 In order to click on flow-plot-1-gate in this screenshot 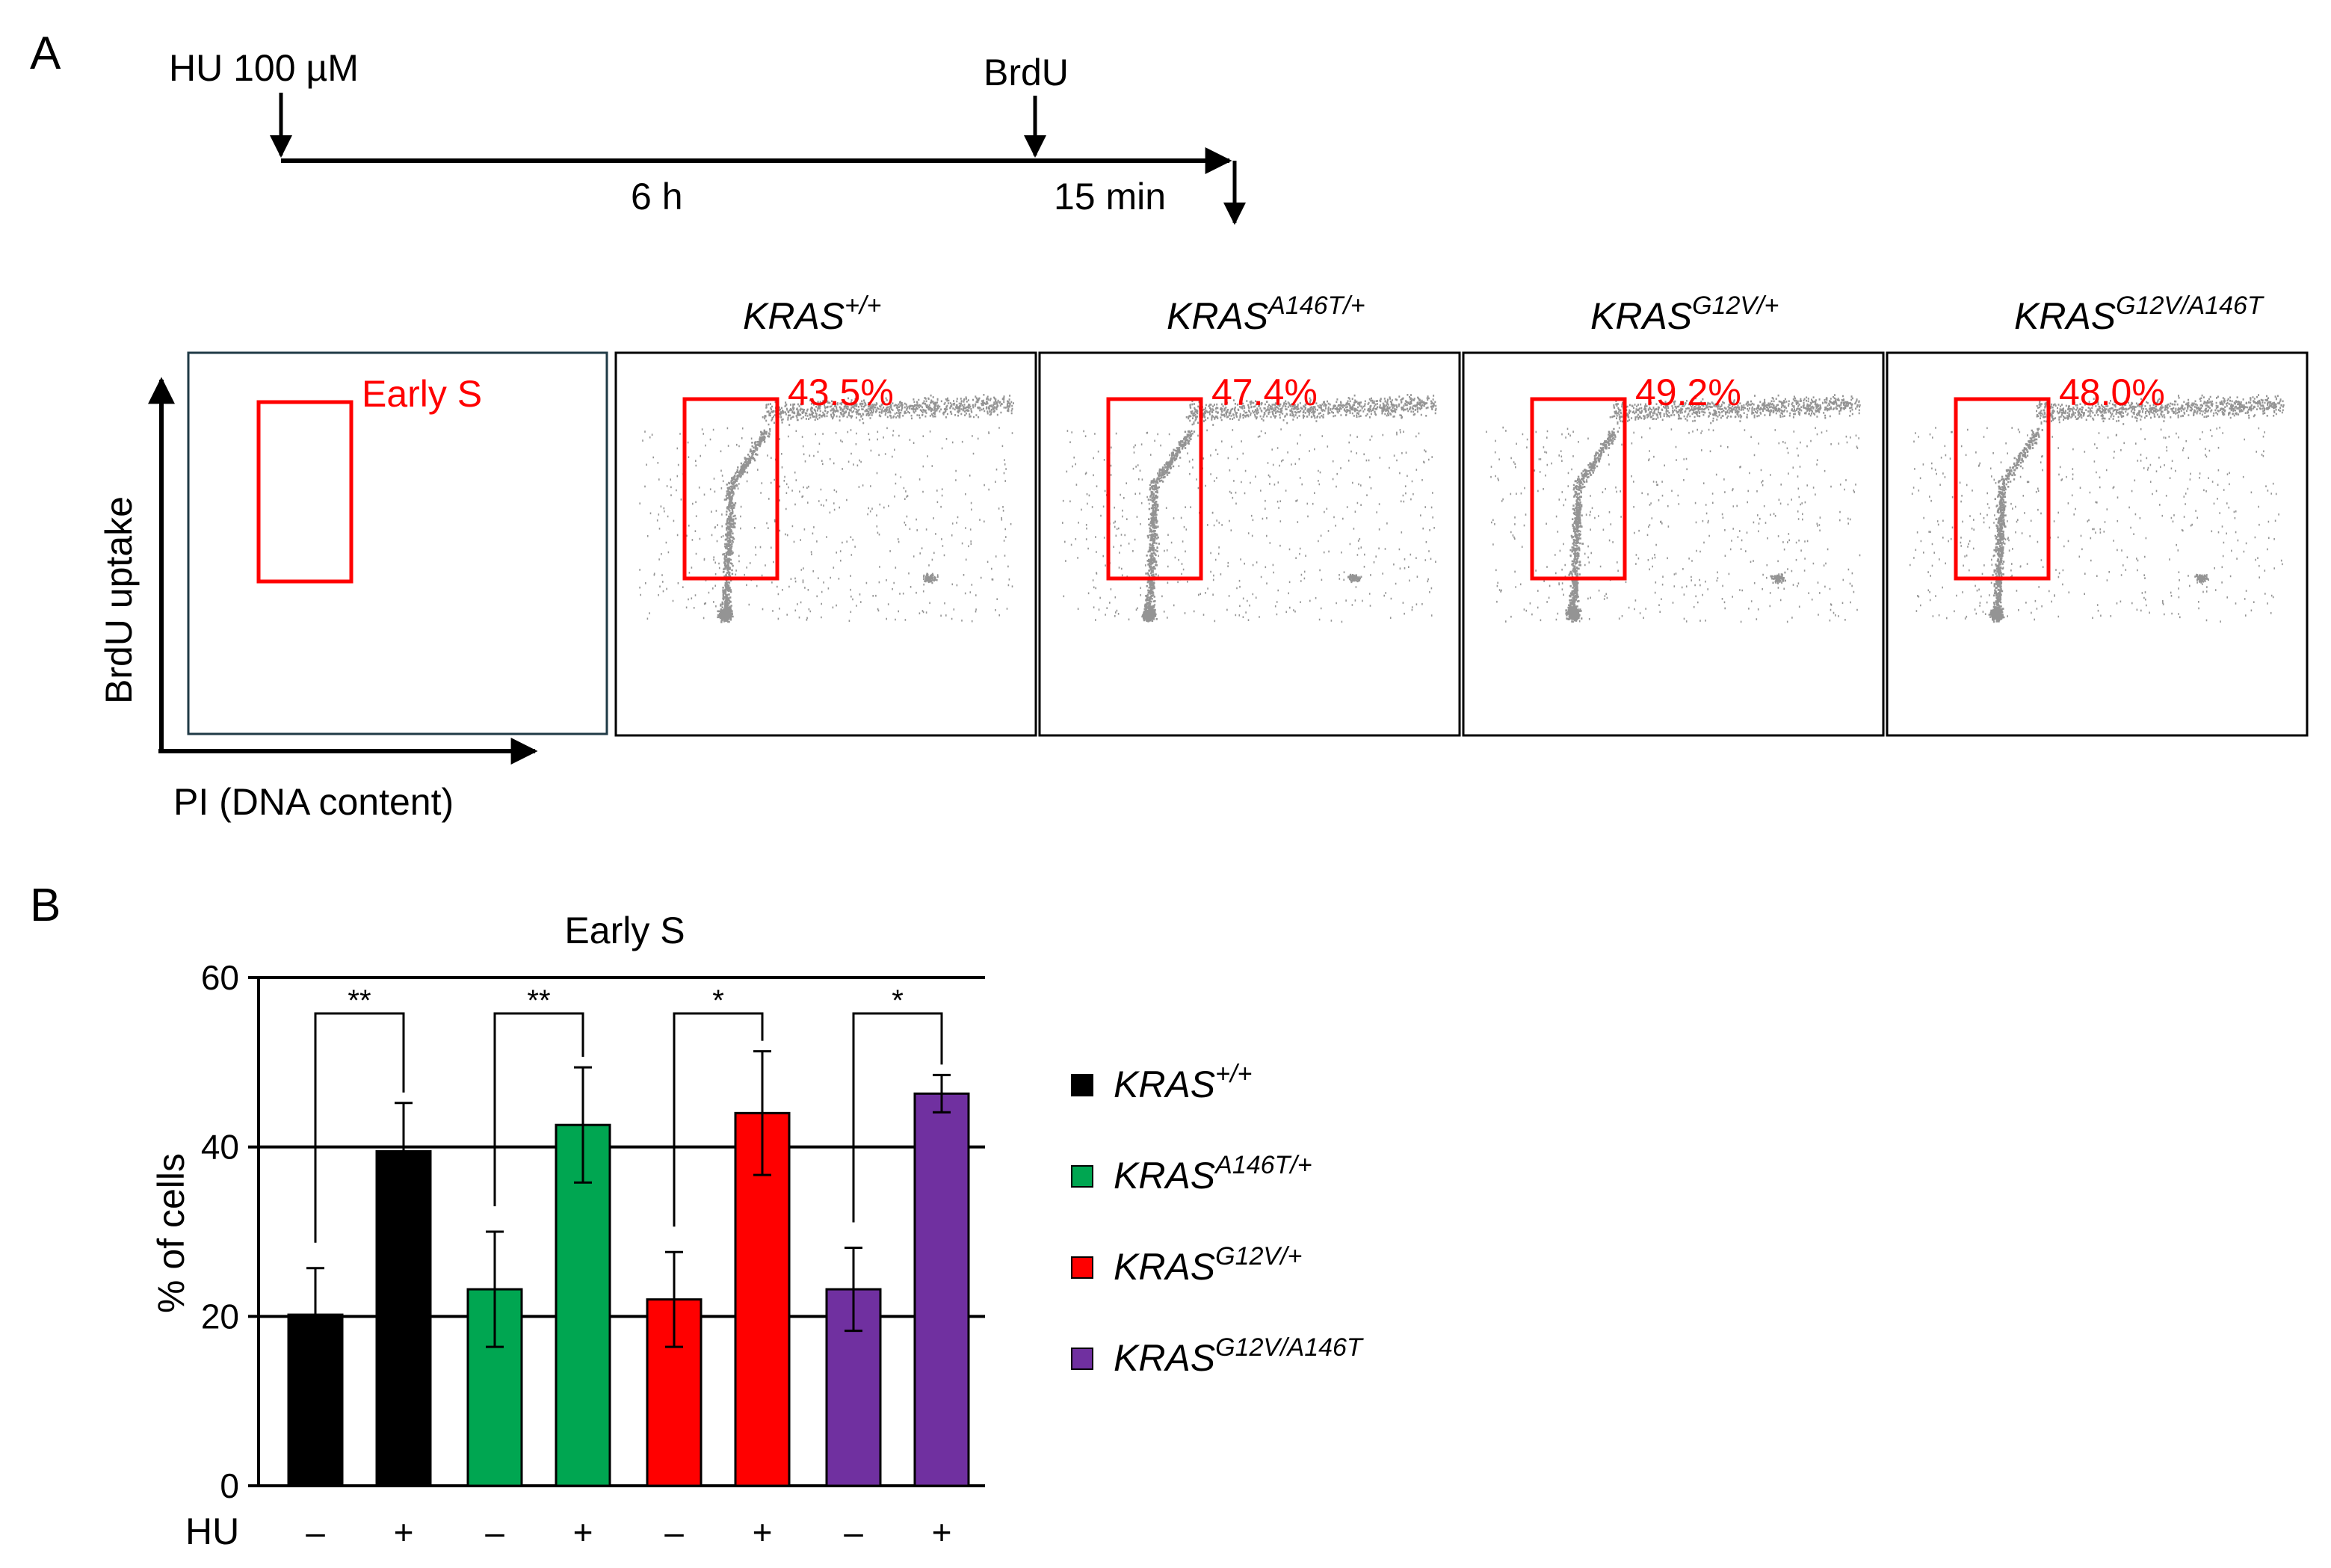, I will do `click(731, 489)`.